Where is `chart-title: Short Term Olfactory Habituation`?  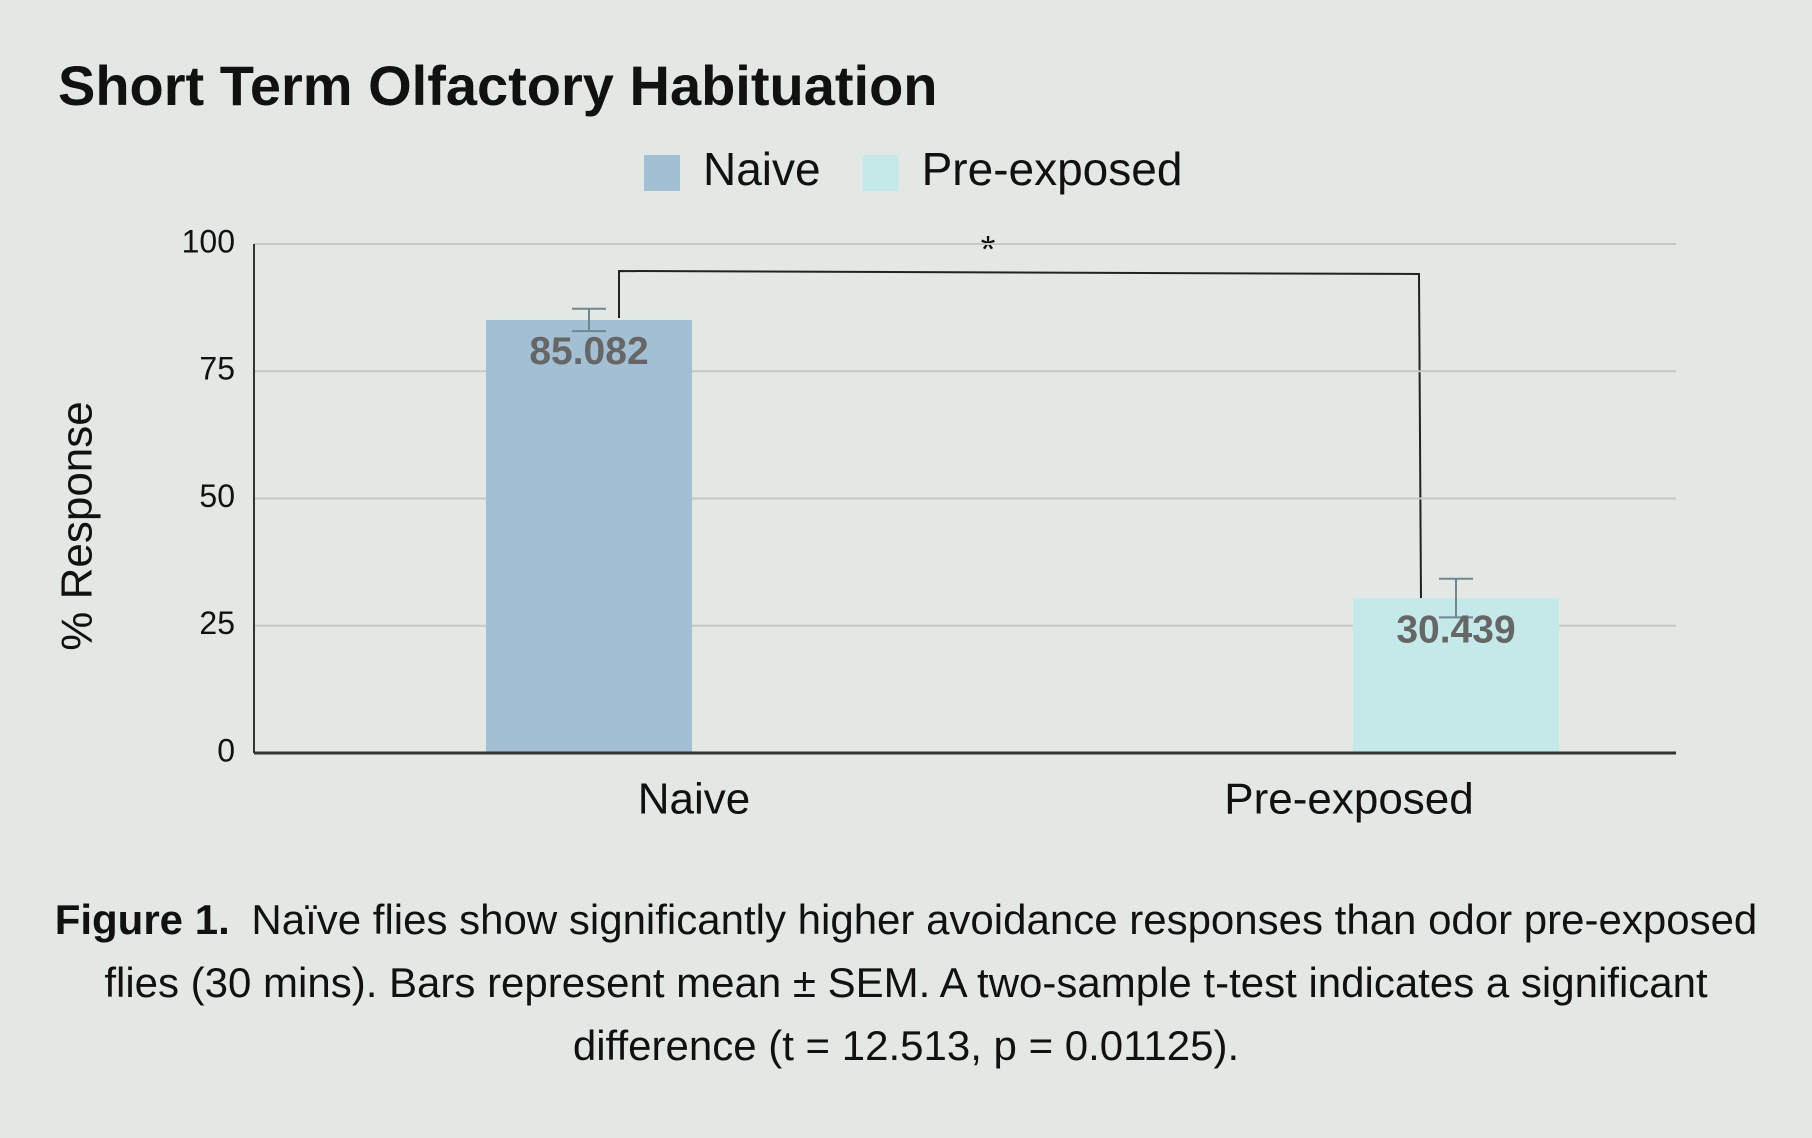 chart-title: Short Term Olfactory Habituation is located at coordinates (497, 85).